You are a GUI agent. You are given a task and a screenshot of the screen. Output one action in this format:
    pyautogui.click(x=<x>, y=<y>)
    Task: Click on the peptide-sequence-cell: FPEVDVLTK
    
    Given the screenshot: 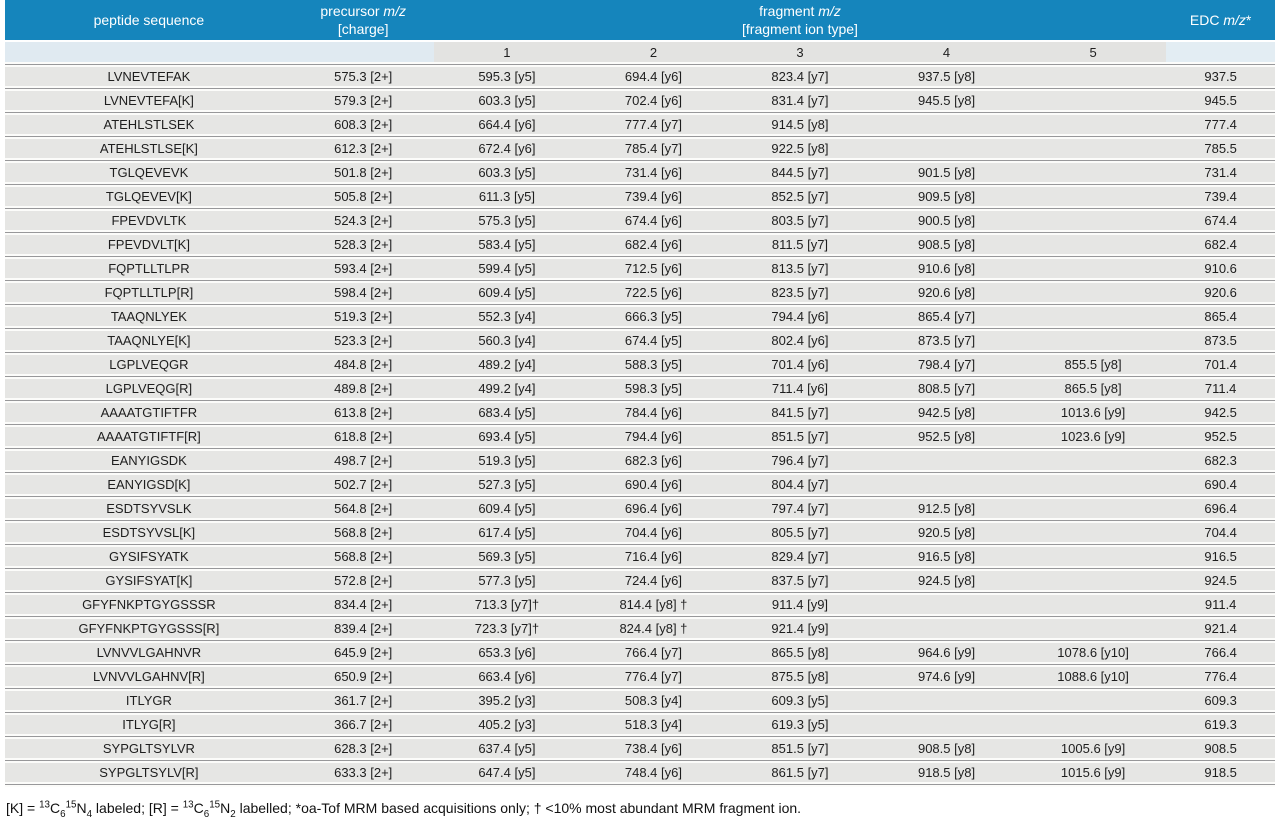 What is the action you would take?
    pyautogui.click(x=149, y=220)
    